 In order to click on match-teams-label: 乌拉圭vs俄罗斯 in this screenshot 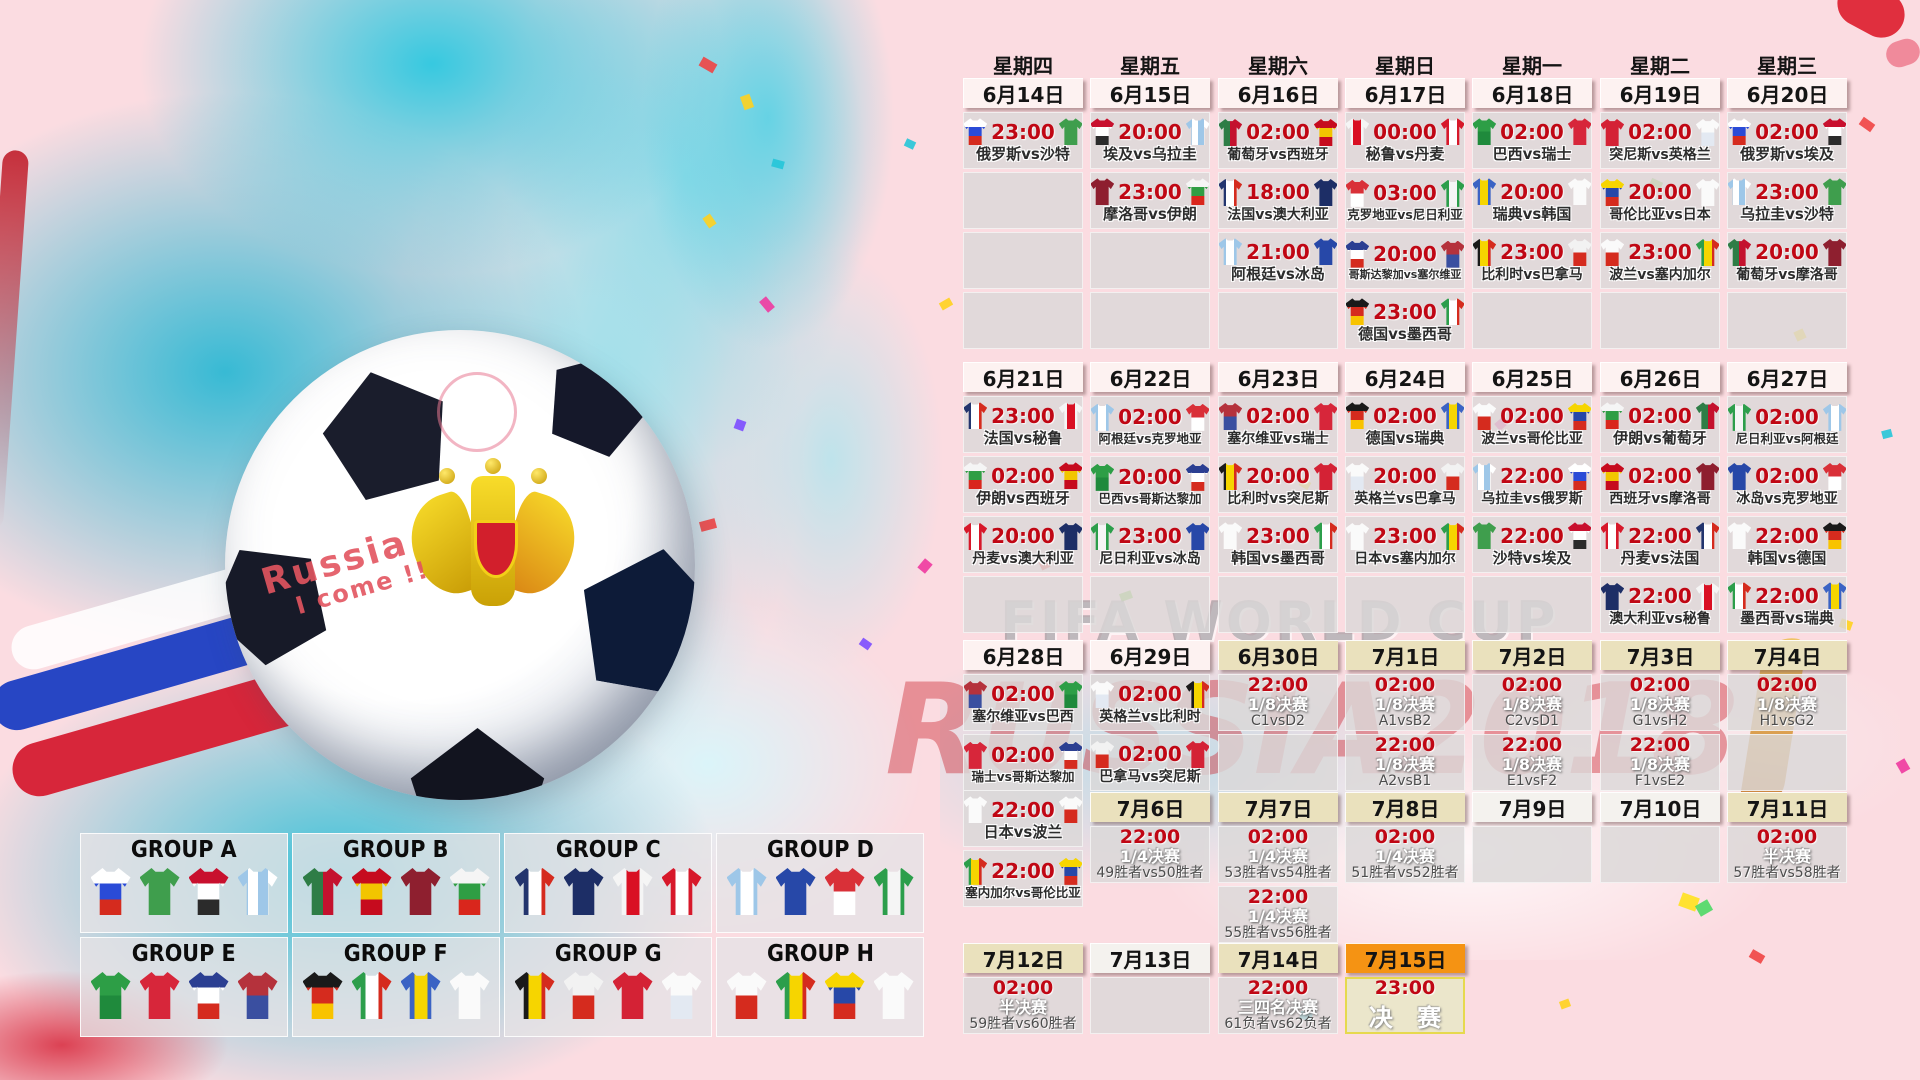, I will do `click(1532, 498)`.